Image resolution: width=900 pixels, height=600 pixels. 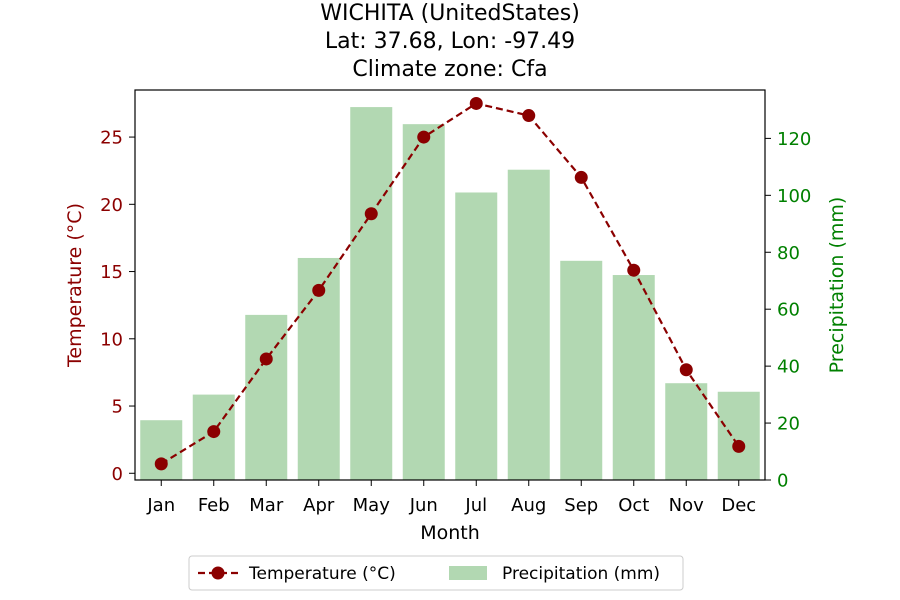 I want to click on precip-bar-jun, so click(x=423, y=302).